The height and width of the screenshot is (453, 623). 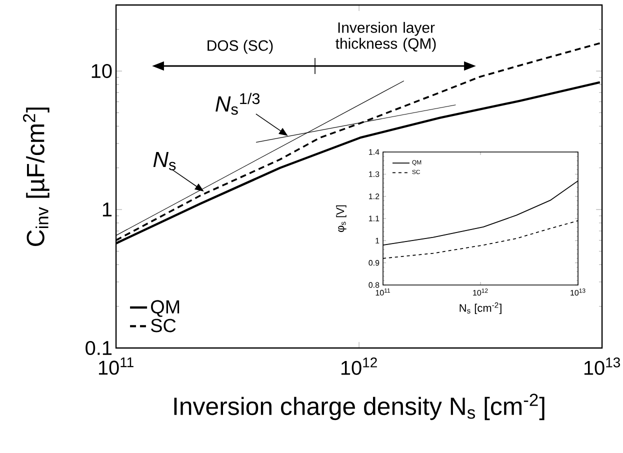 I want to click on x-tick-label: 10$^{12}$, so click(x=359, y=366).